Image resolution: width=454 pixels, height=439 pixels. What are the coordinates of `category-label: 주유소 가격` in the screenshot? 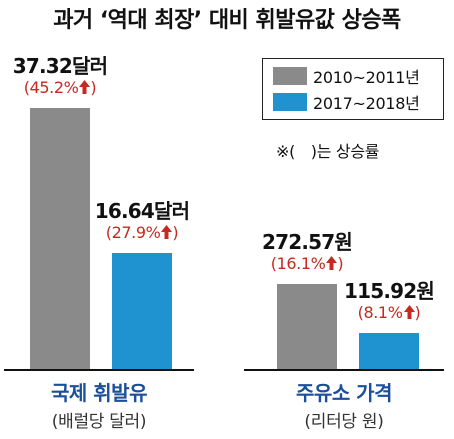 It's located at (344, 393).